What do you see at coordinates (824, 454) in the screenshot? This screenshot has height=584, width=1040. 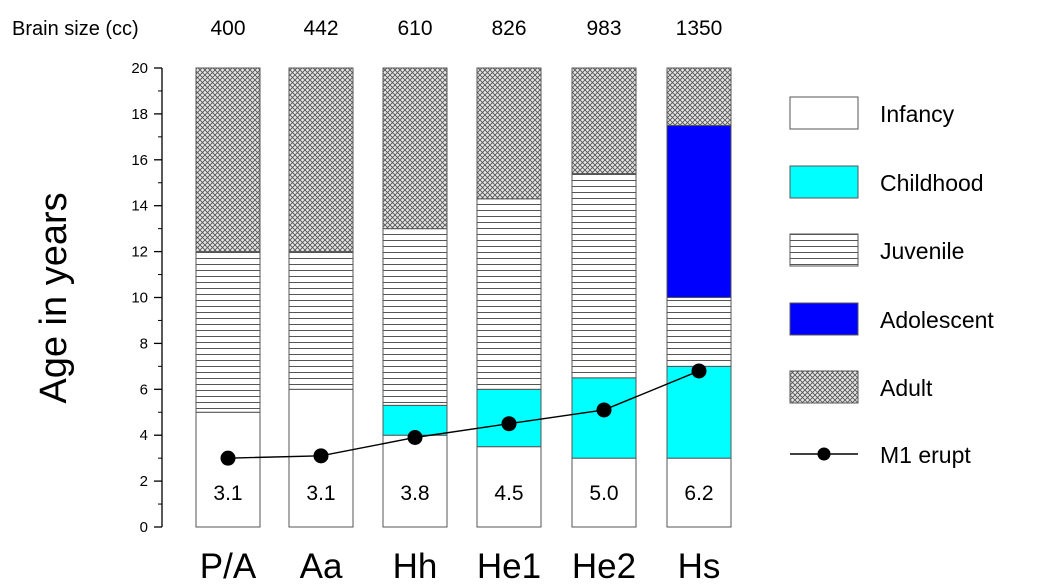 I see `legend-marker` at bounding box center [824, 454].